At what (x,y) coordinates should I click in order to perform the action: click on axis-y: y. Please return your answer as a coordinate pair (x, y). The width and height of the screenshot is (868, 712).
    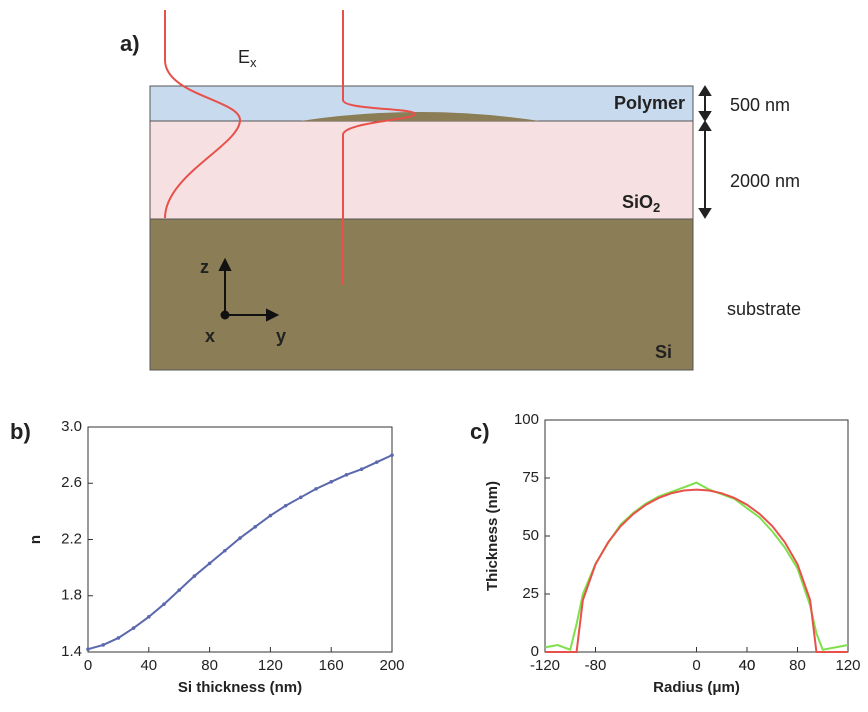
    Looking at the image, I should click on (281, 336).